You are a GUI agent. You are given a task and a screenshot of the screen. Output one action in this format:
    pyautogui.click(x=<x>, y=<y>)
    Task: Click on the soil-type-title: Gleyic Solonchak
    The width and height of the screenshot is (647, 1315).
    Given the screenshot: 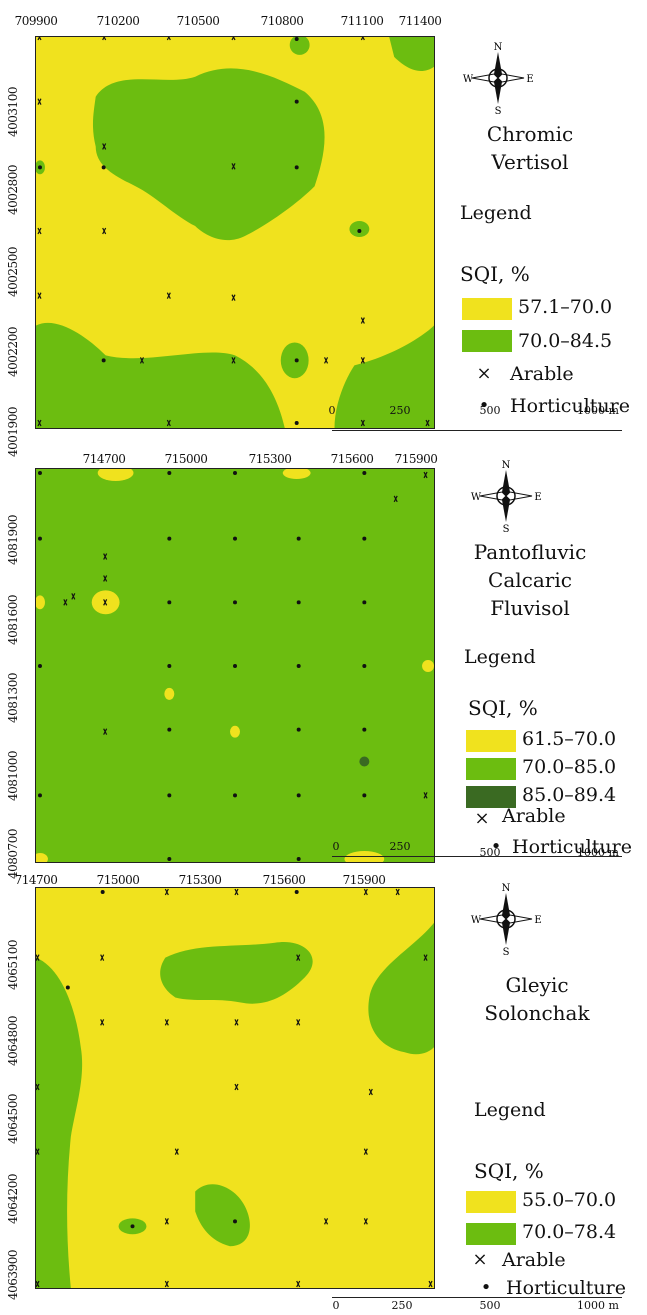 What is the action you would take?
    pyautogui.click(x=537, y=999)
    